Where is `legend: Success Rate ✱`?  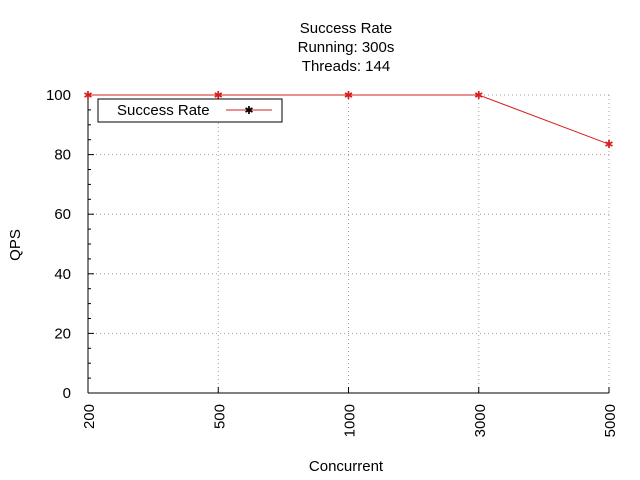 legend: Success Rate ✱ is located at coordinates (190, 110).